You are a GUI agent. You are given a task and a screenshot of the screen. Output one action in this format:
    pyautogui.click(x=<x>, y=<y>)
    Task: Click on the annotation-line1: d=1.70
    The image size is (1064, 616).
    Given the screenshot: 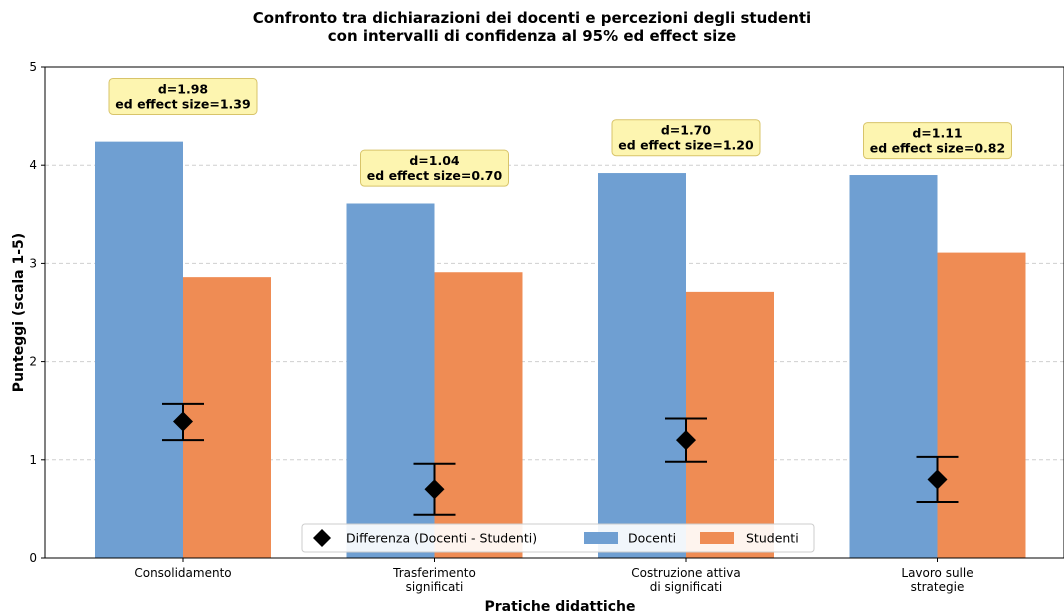 What is the action you would take?
    pyautogui.click(x=686, y=130)
    